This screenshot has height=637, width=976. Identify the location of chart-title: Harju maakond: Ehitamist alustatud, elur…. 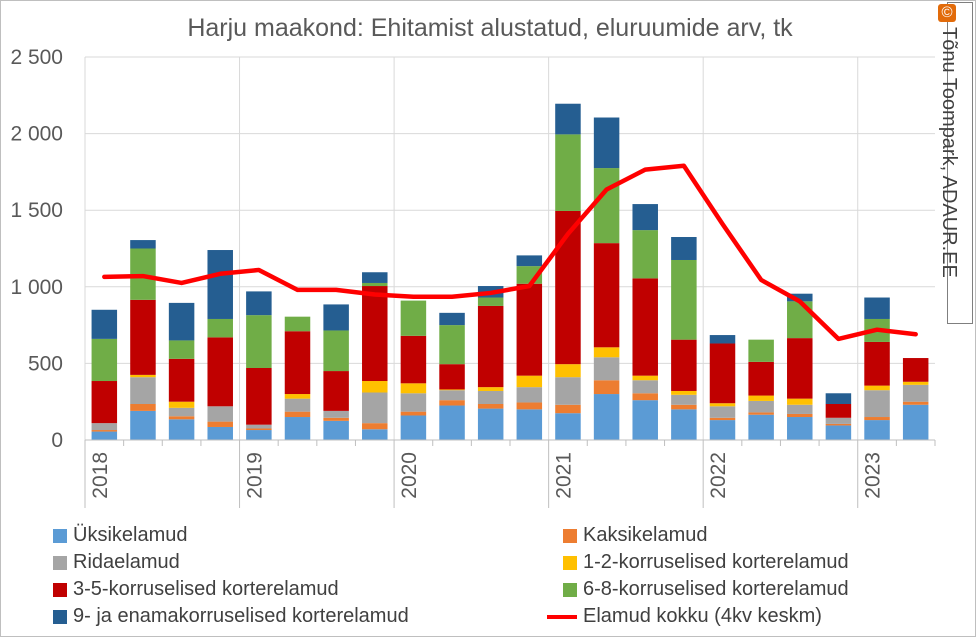
(490, 28).